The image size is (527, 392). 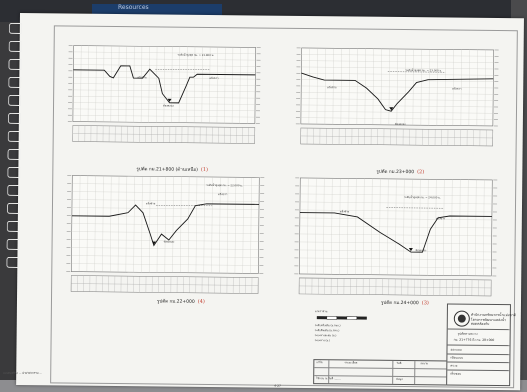 What do you see at coordinates (341, 317) in the screenshot?
I see `scale-bar` at bounding box center [341, 317].